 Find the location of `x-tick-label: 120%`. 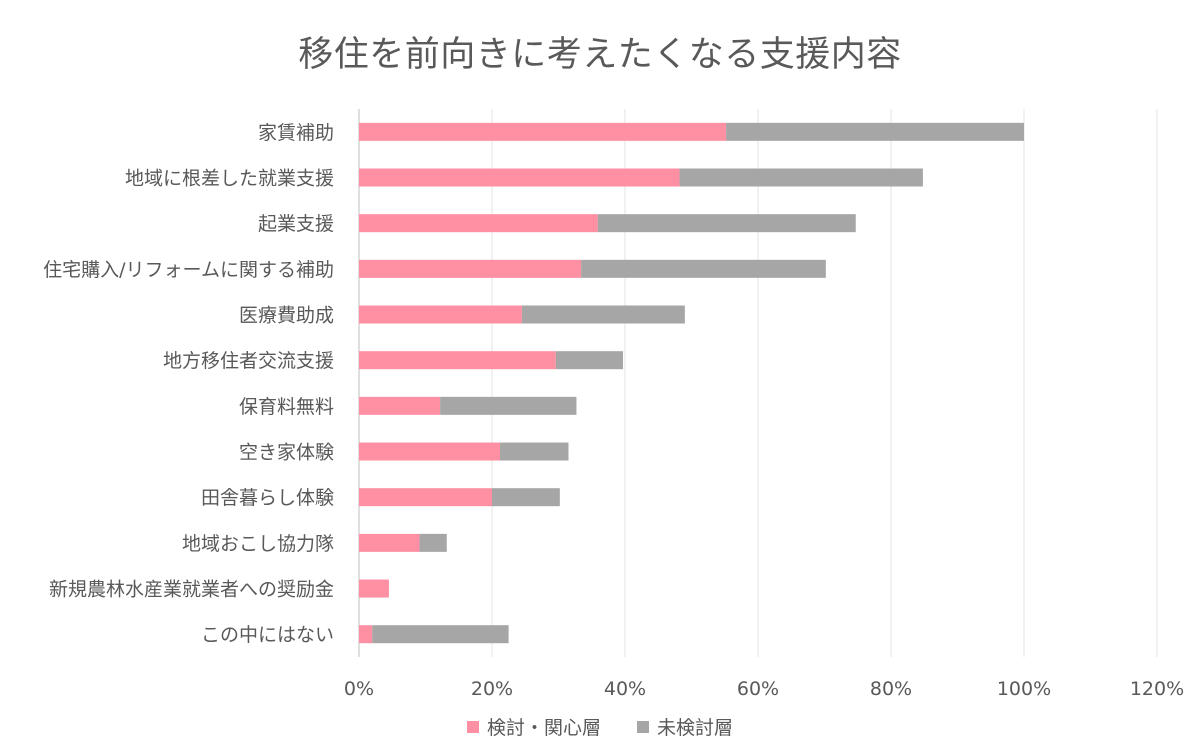

x-tick-label: 120% is located at coordinates (1157, 689).